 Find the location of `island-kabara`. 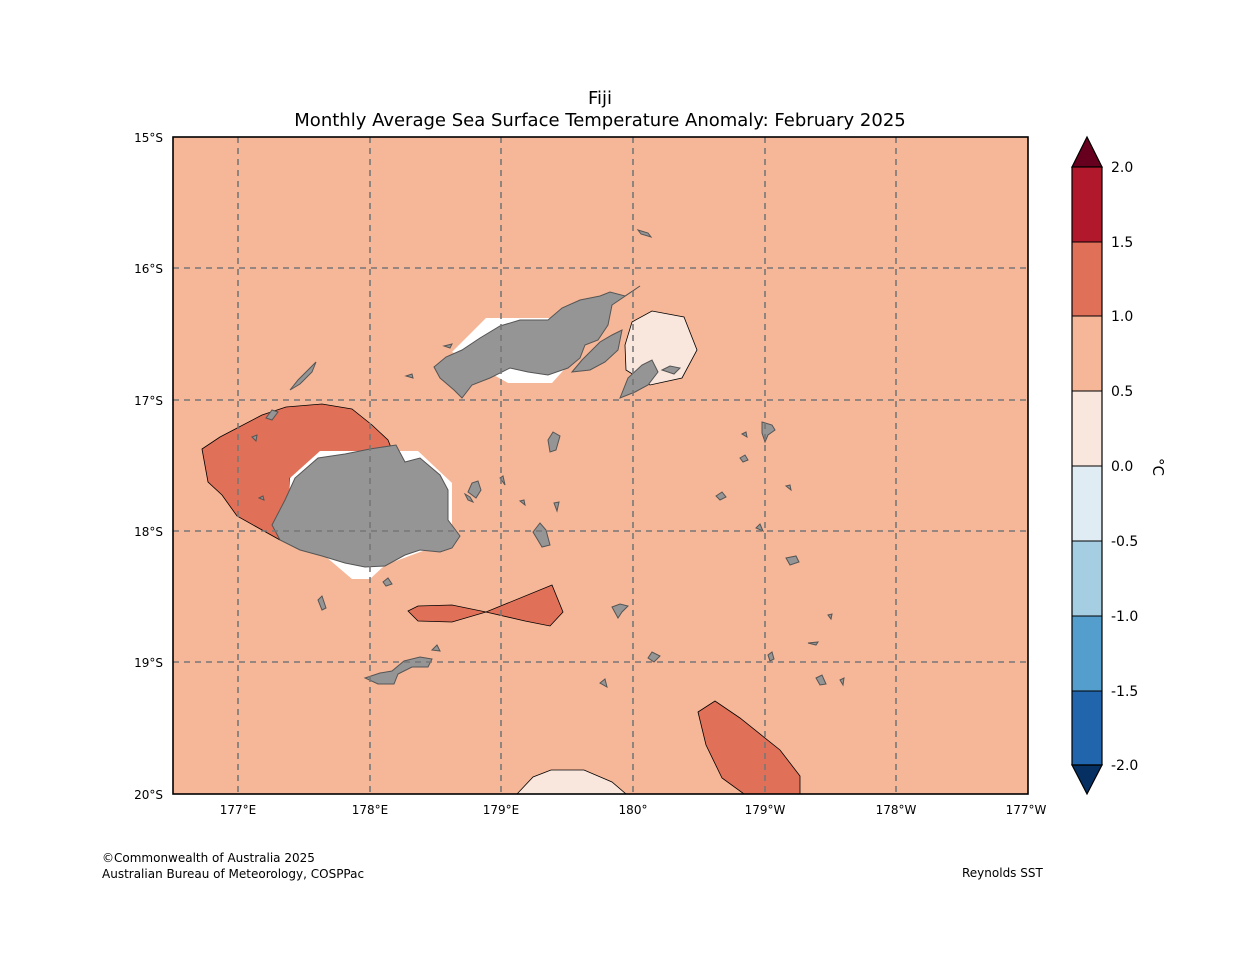

island-kabara is located at coordinates (654, 657).